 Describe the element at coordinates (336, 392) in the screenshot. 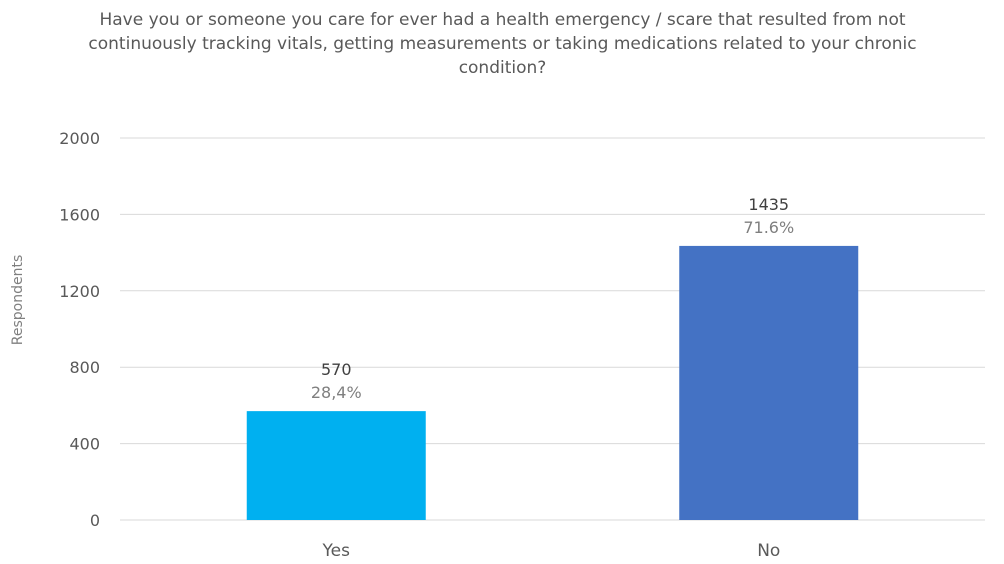

I see `bar-percent-label: 28,4%` at that location.